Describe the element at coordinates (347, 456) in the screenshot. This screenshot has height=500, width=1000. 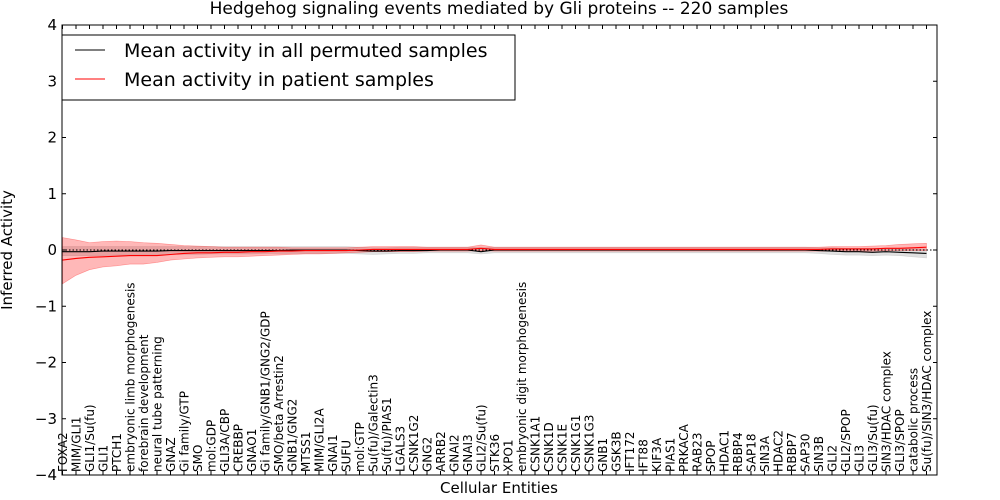
I see `x-tick-label: SUFU` at that location.